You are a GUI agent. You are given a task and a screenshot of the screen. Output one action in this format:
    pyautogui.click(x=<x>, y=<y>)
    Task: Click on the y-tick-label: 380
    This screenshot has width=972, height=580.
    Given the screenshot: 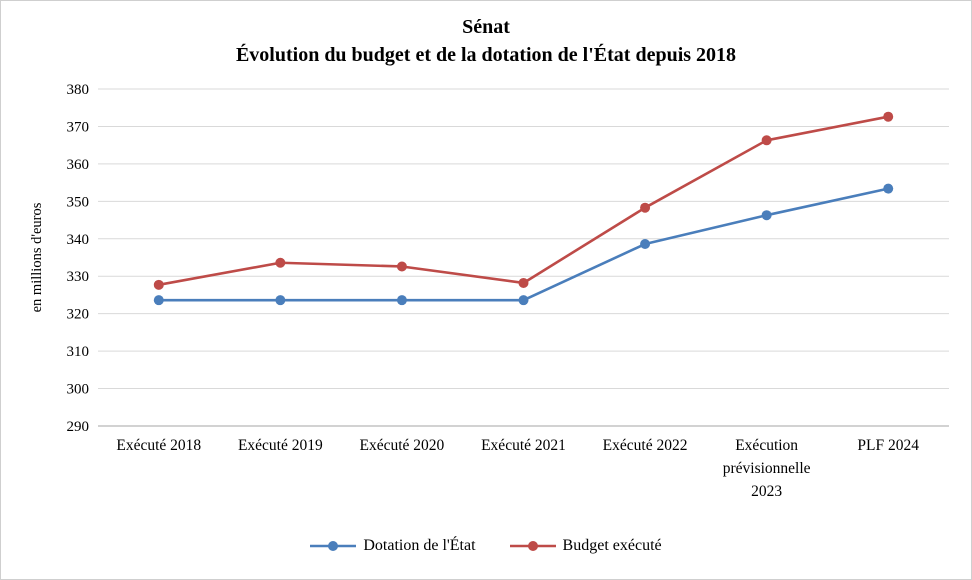 What is the action you would take?
    pyautogui.click(x=78, y=90)
    